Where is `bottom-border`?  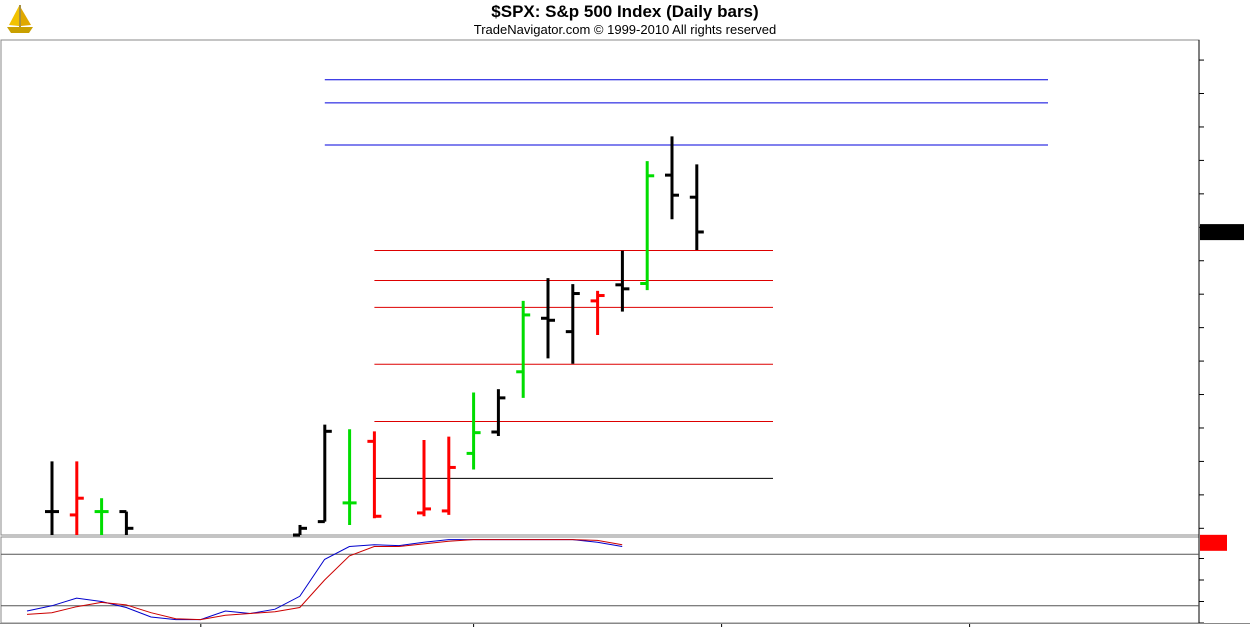
bottom-border is located at coordinates (625, 623).